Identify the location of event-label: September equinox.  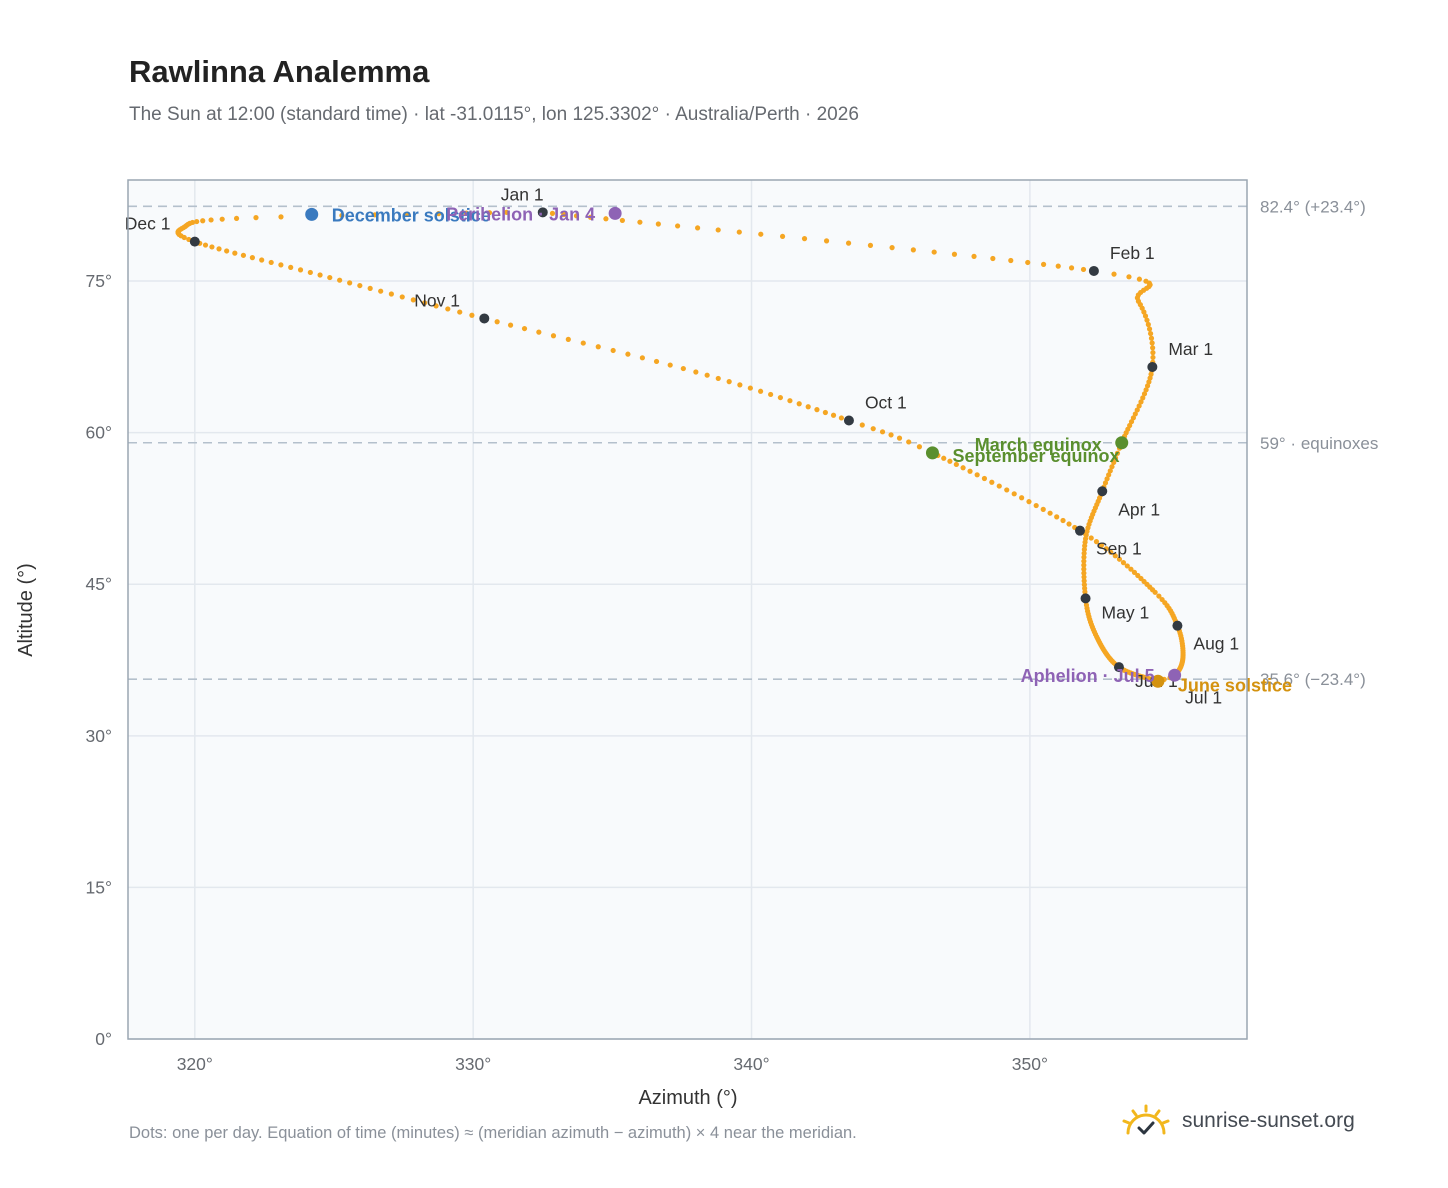
(1035, 456).